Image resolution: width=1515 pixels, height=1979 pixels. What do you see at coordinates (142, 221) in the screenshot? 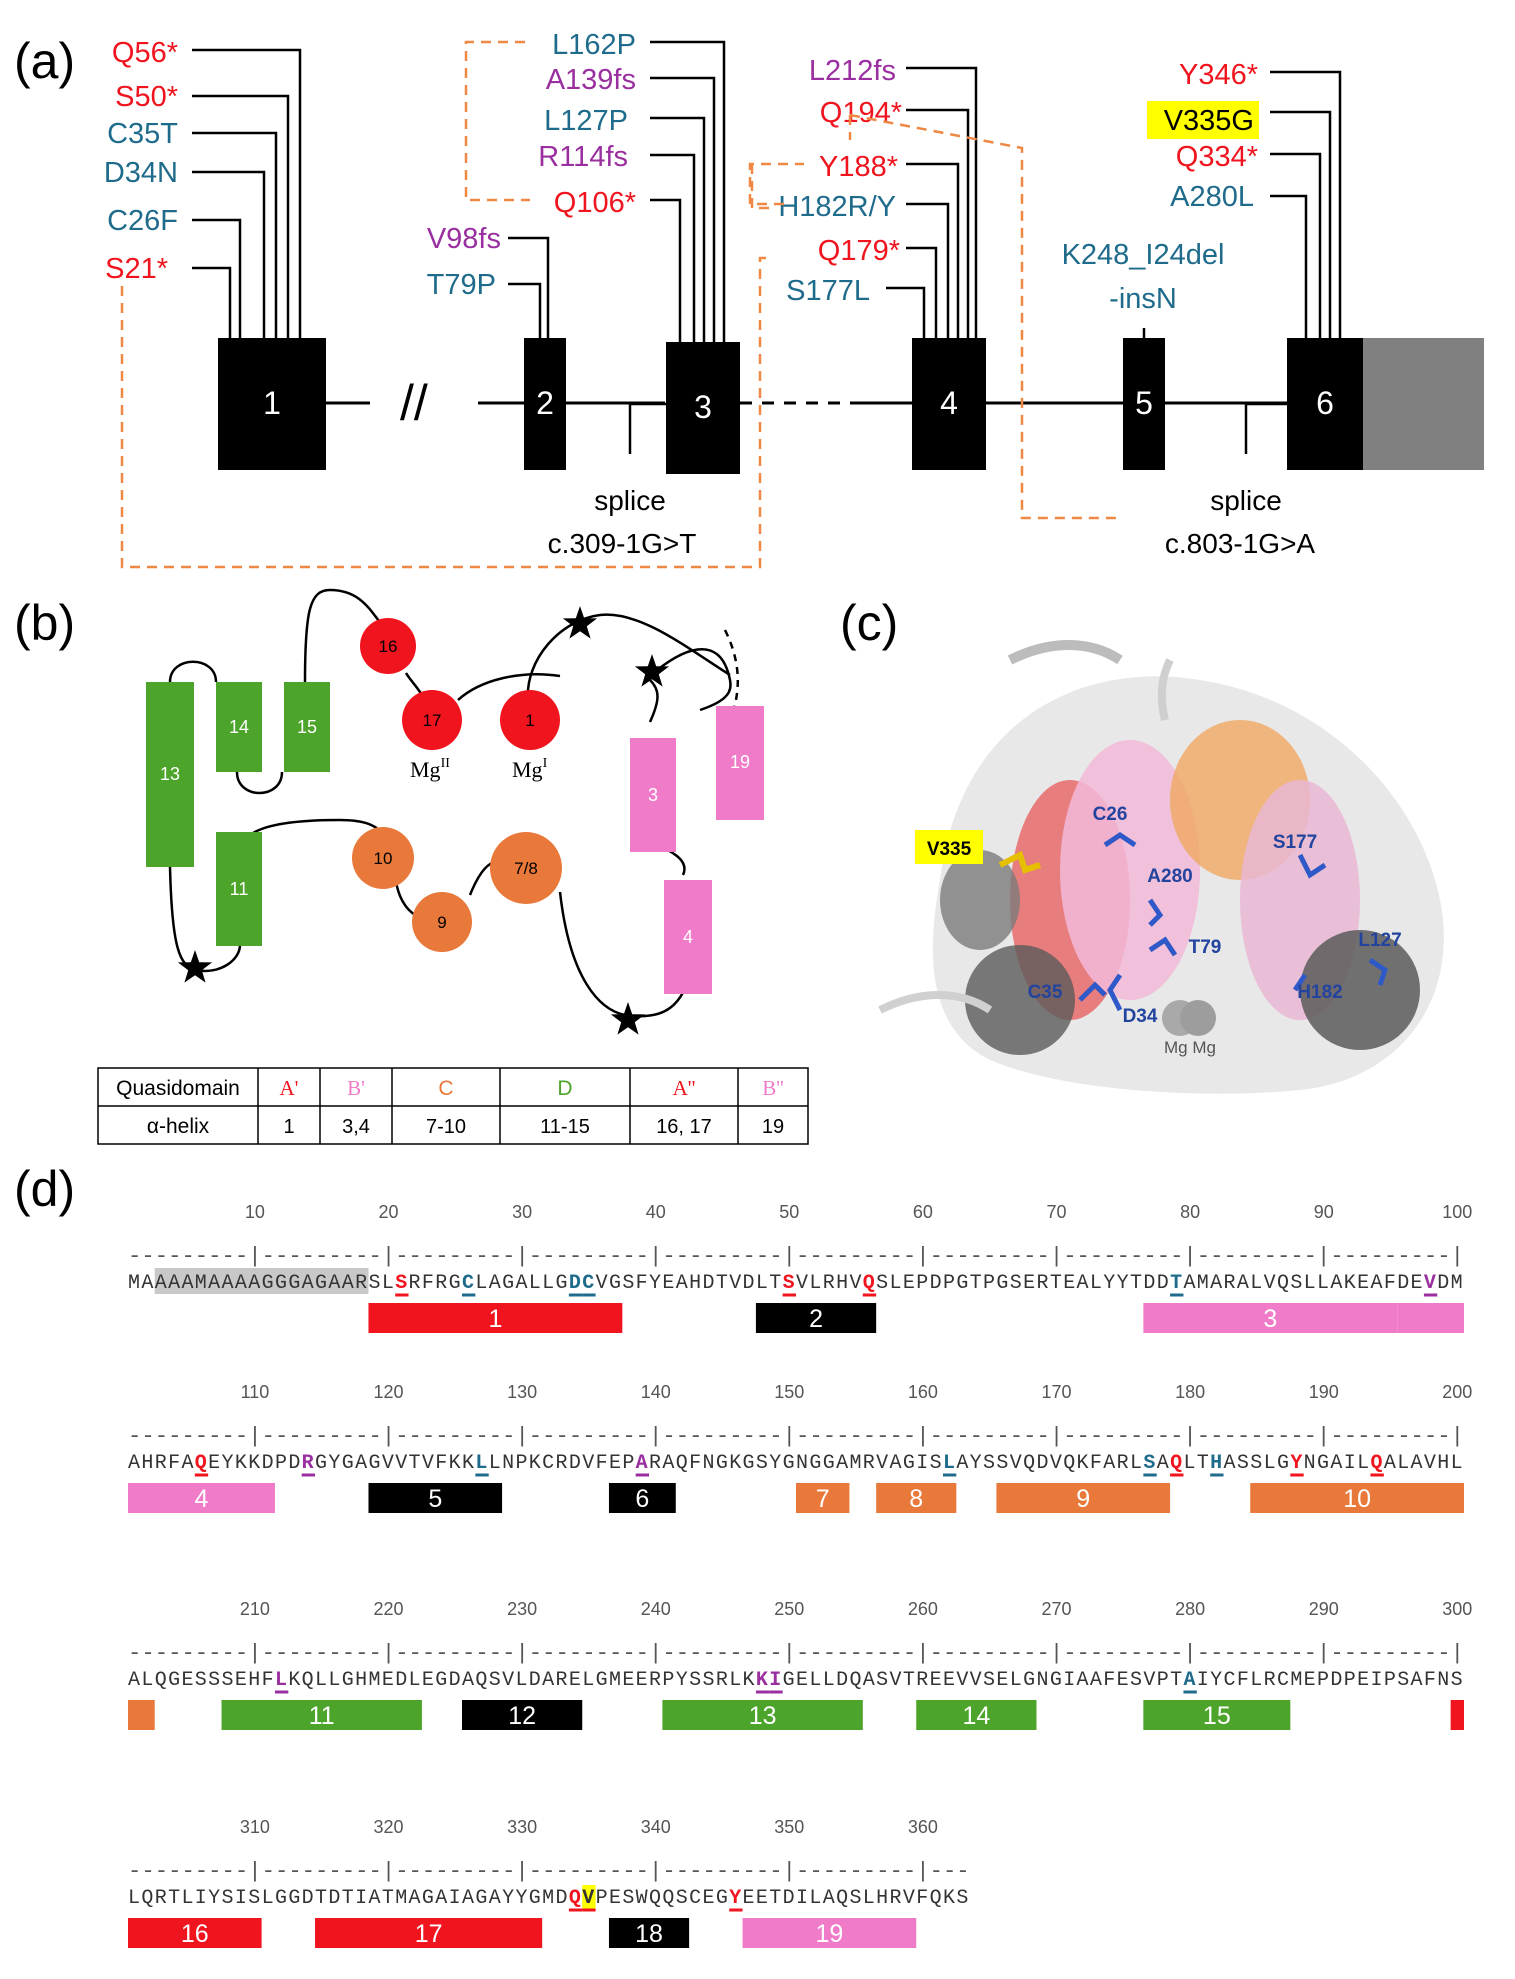
I see `variant-c26f: C26F` at bounding box center [142, 221].